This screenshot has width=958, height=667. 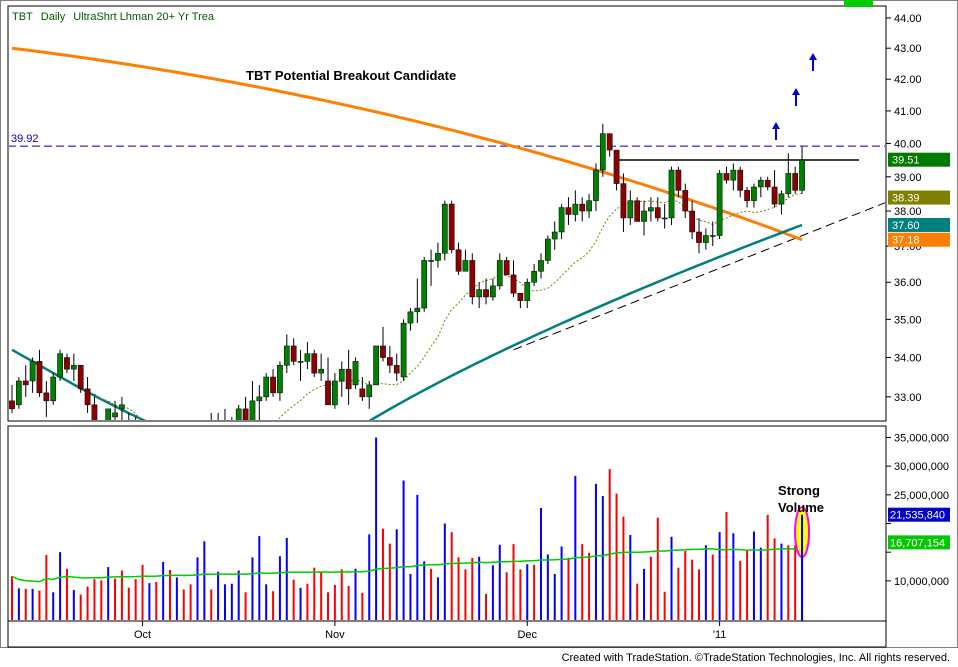 What do you see at coordinates (858, 3) in the screenshot?
I see `status-indicator` at bounding box center [858, 3].